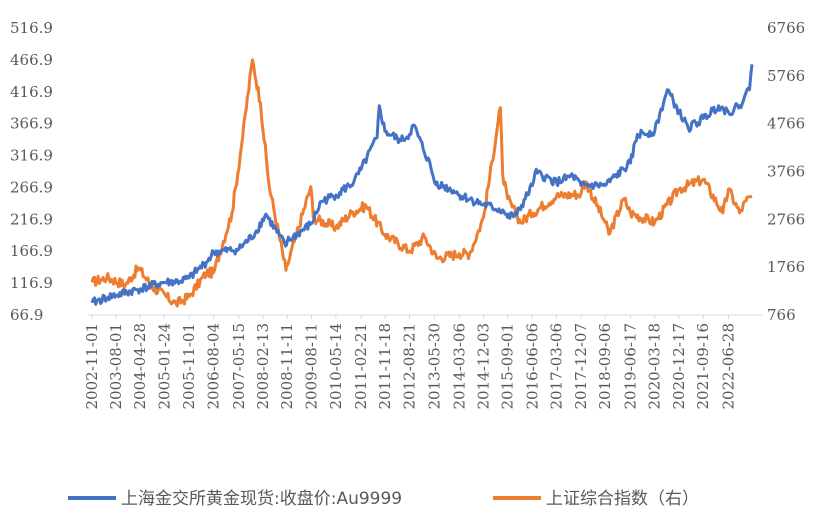 The image size is (837, 525). What do you see at coordinates (435, 366) in the screenshot?
I see `x-tick-label: 2013-05-30` at bounding box center [435, 366].